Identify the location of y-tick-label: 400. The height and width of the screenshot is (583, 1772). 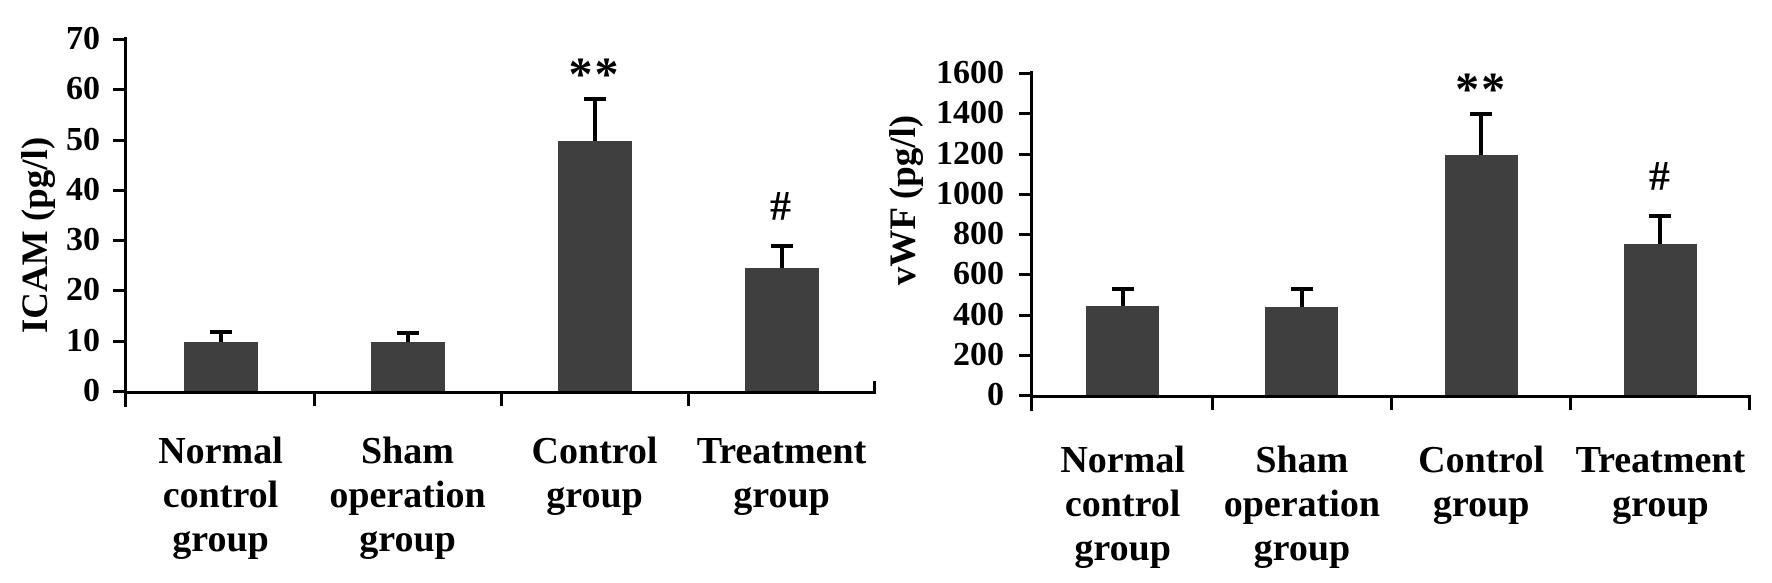
(978, 314).